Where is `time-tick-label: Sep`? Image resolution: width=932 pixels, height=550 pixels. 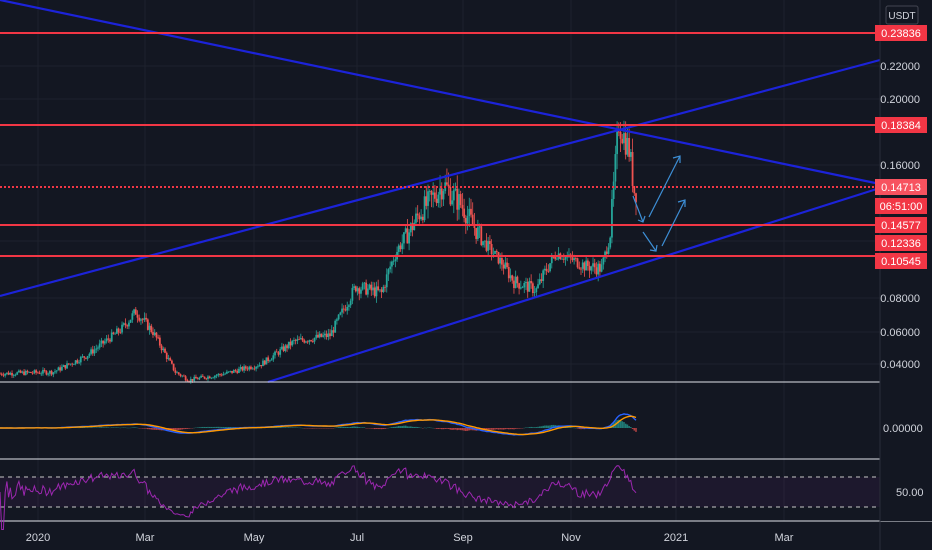
time-tick-label: Sep is located at coordinates (463, 538).